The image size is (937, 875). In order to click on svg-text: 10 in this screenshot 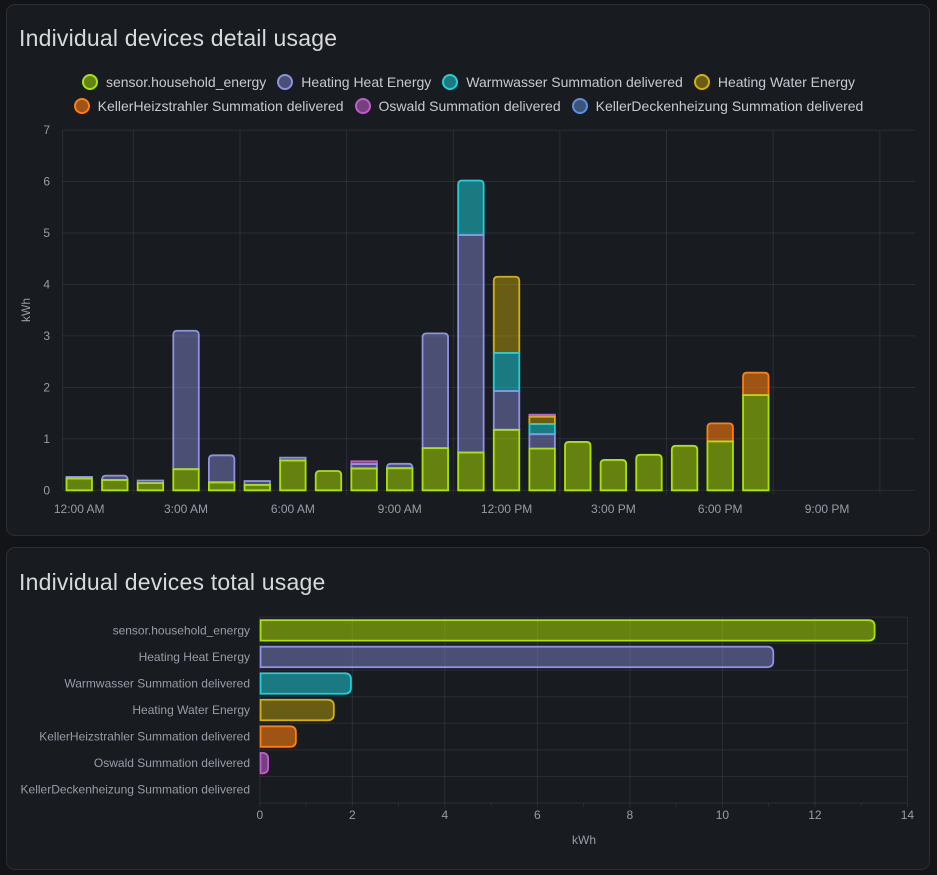, I will do `click(723, 815)`.